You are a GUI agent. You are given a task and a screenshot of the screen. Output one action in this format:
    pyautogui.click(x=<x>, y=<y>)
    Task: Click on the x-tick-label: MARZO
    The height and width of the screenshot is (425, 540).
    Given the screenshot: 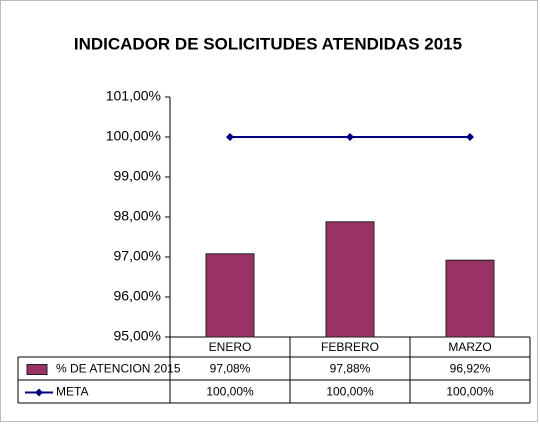 What is the action you would take?
    pyautogui.click(x=469, y=347)
    